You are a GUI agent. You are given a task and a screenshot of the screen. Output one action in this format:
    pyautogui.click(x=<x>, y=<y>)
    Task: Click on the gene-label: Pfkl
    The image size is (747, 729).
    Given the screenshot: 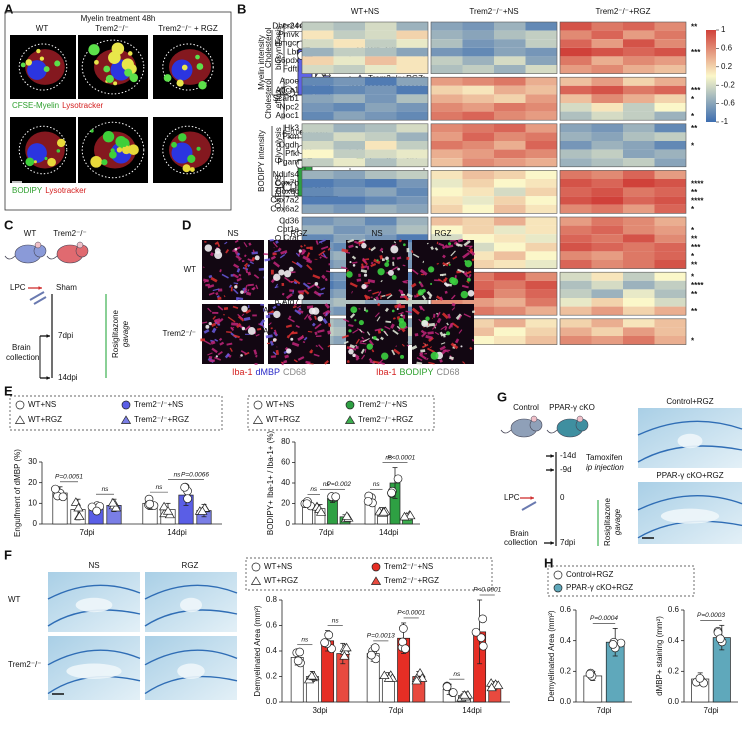 What is the action you would take?
    pyautogui.click(x=292, y=153)
    